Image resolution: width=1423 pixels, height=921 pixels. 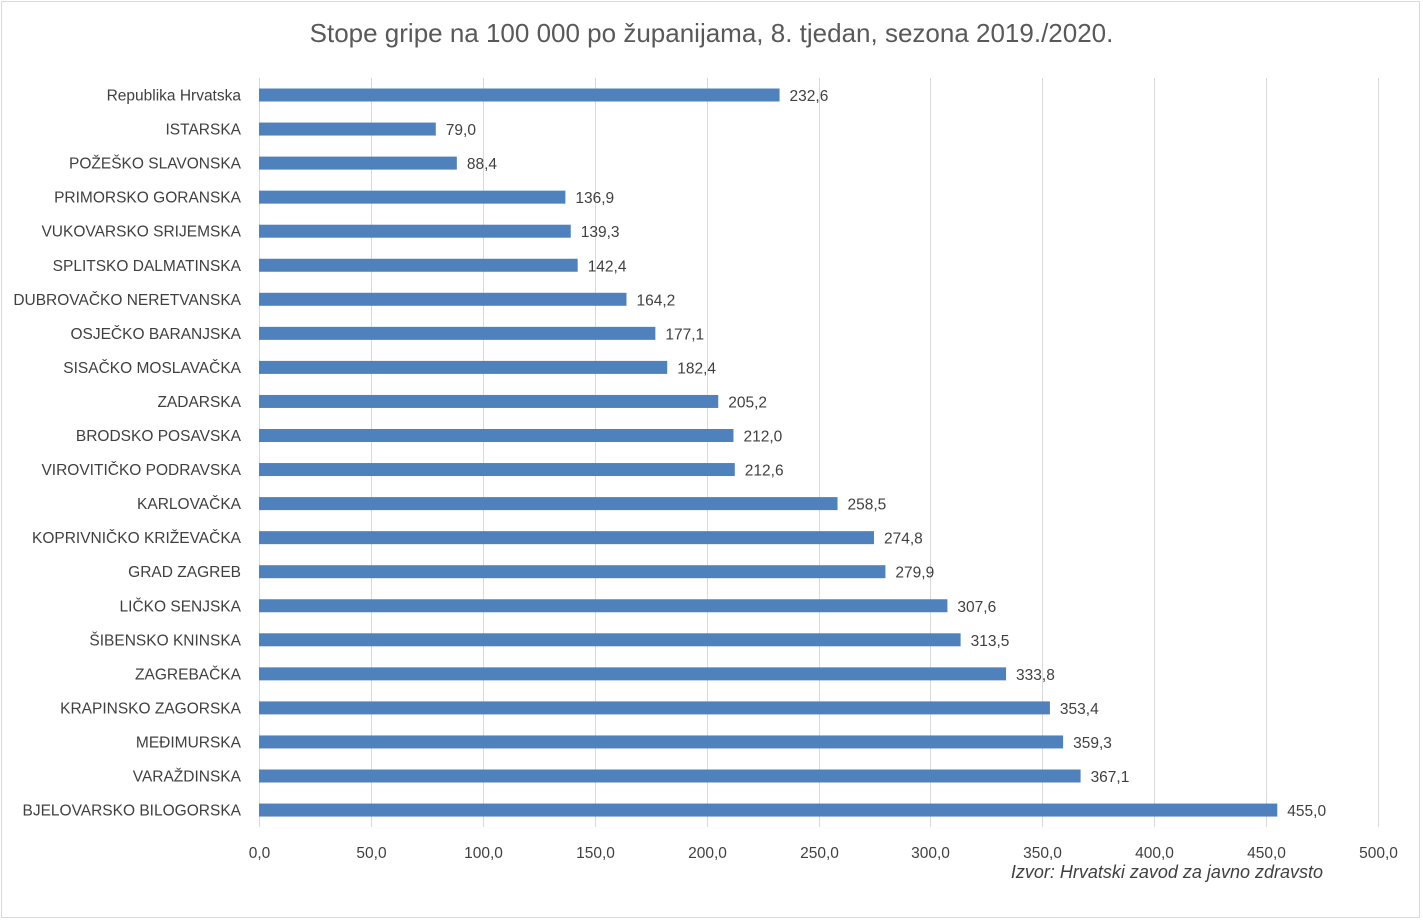 What do you see at coordinates (147, 266) in the screenshot?
I see `category-label: SPLITSKO DALMATINSKA` at bounding box center [147, 266].